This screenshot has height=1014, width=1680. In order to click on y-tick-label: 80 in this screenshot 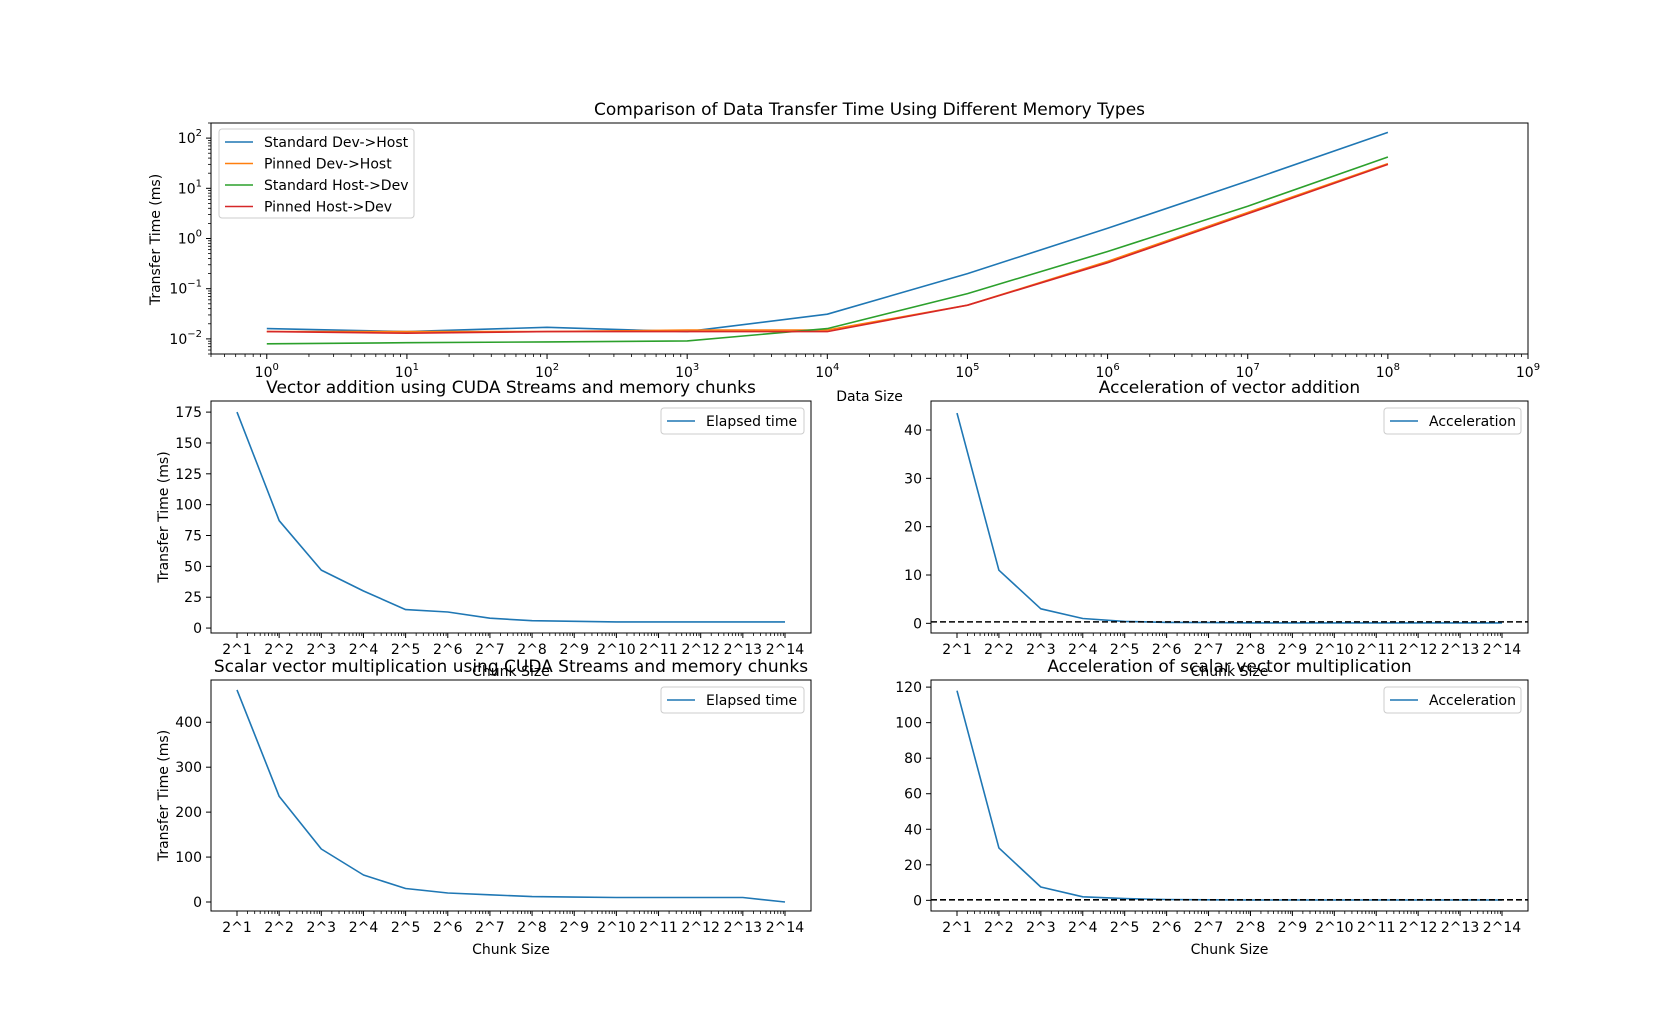, I will do `click(913, 759)`.